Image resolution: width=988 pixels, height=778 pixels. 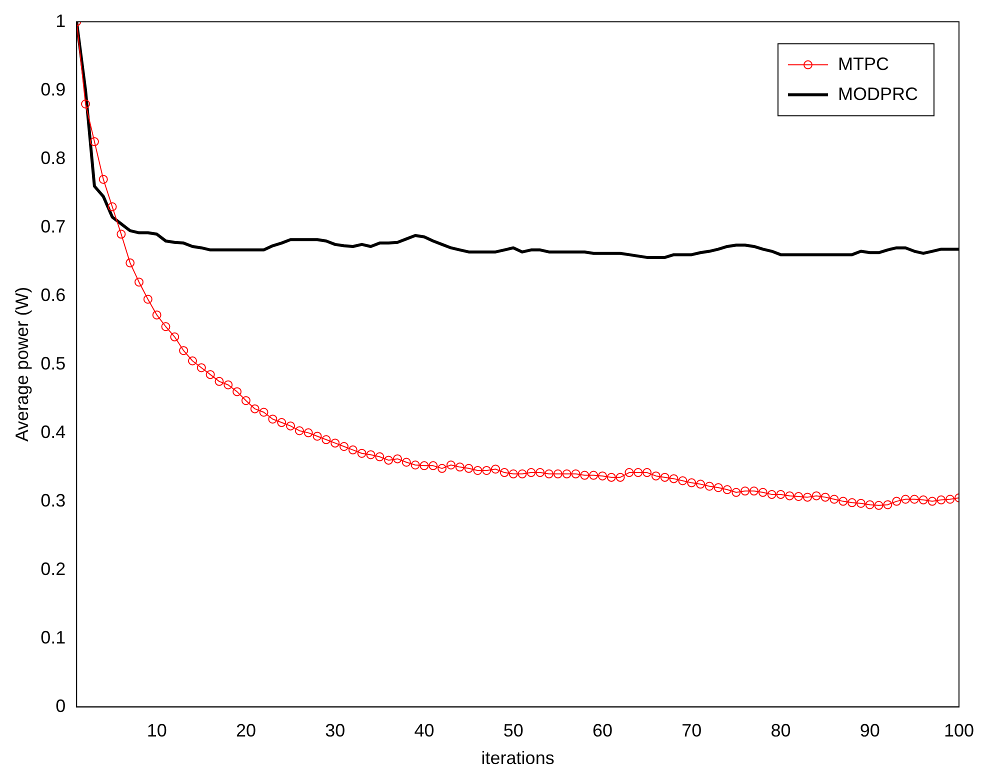 What do you see at coordinates (878, 94) in the screenshot?
I see `legend-label: MODPRC` at bounding box center [878, 94].